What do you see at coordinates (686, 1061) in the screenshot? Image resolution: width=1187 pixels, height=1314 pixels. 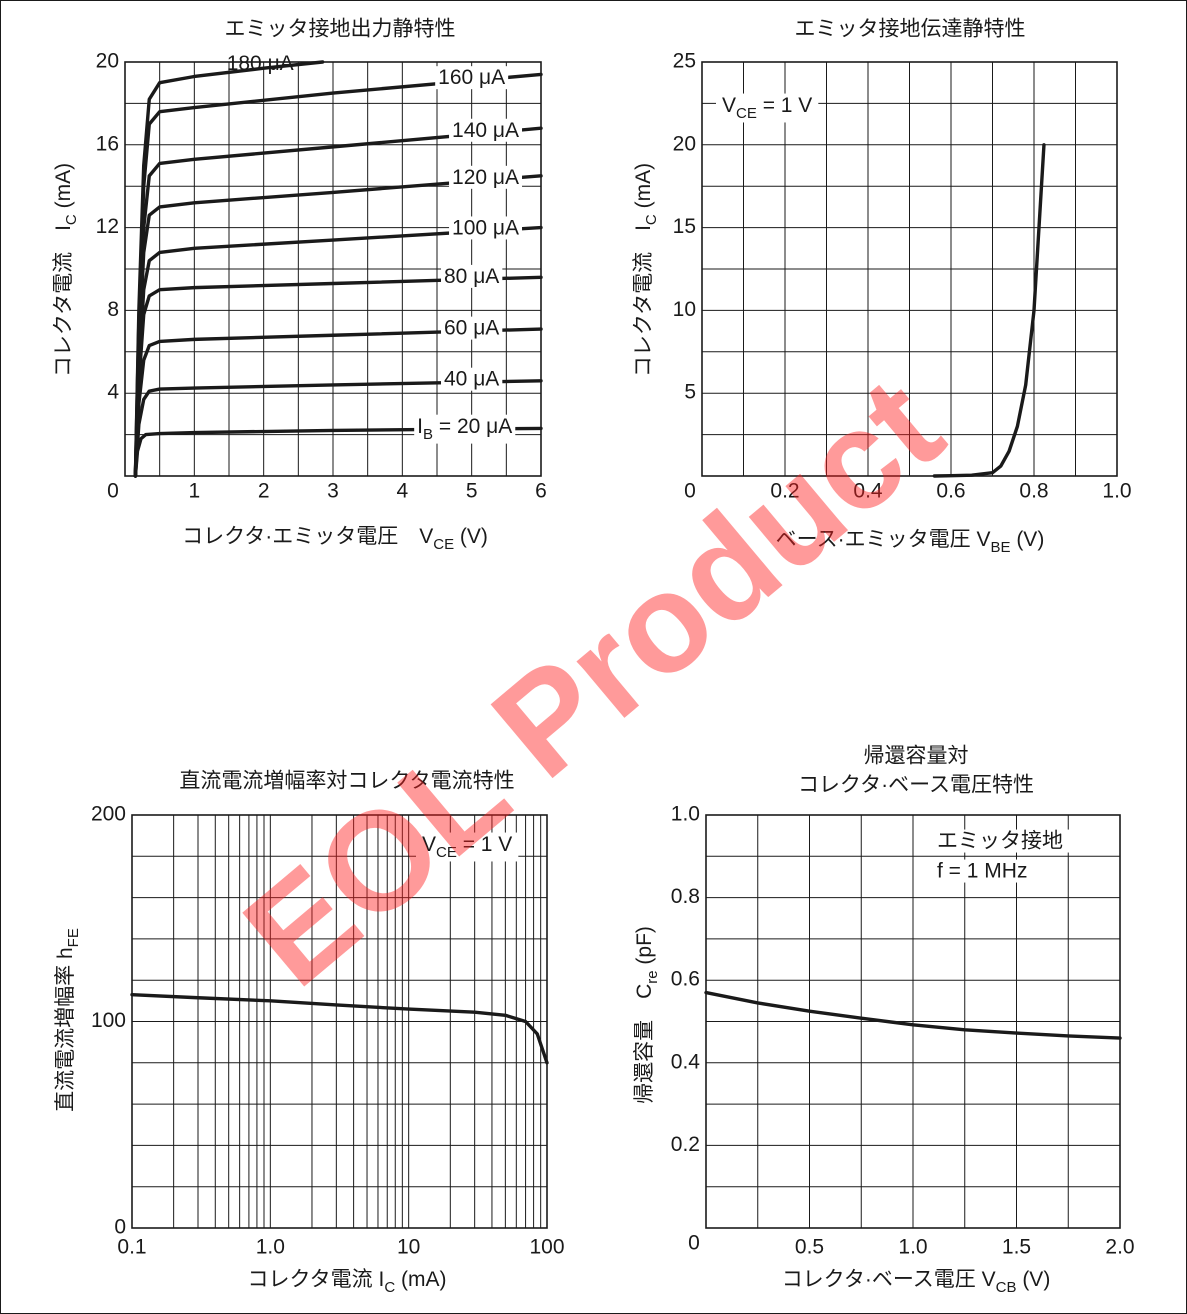 I see `y-tick-label: 0.4` at bounding box center [686, 1061].